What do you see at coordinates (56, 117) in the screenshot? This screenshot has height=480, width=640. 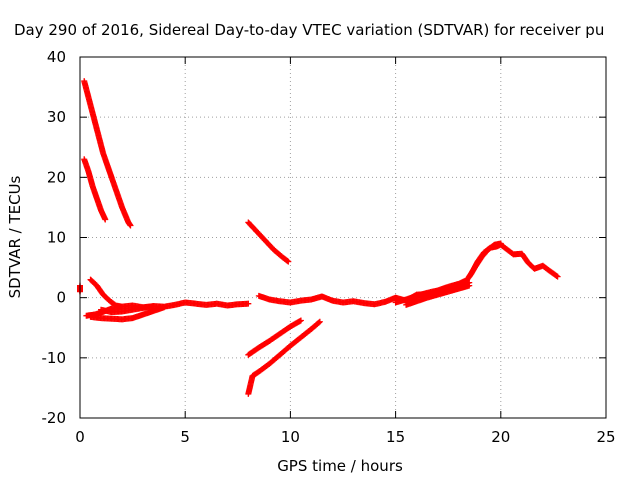 I see `y-tick-label: 30` at bounding box center [56, 117].